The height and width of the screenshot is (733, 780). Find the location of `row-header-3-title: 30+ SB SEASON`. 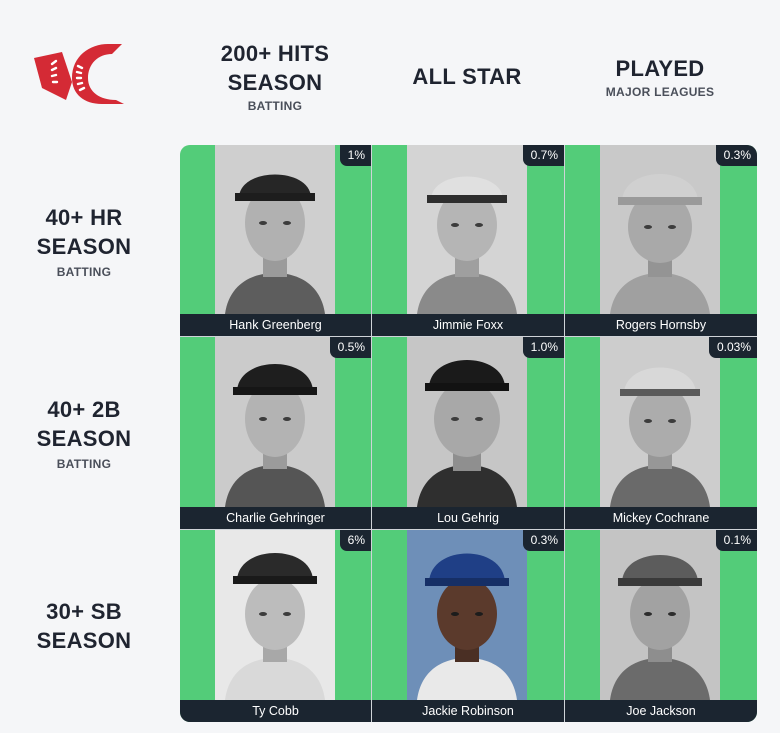

row-header-3-title: 30+ SB SEASON is located at coordinates (84, 626).